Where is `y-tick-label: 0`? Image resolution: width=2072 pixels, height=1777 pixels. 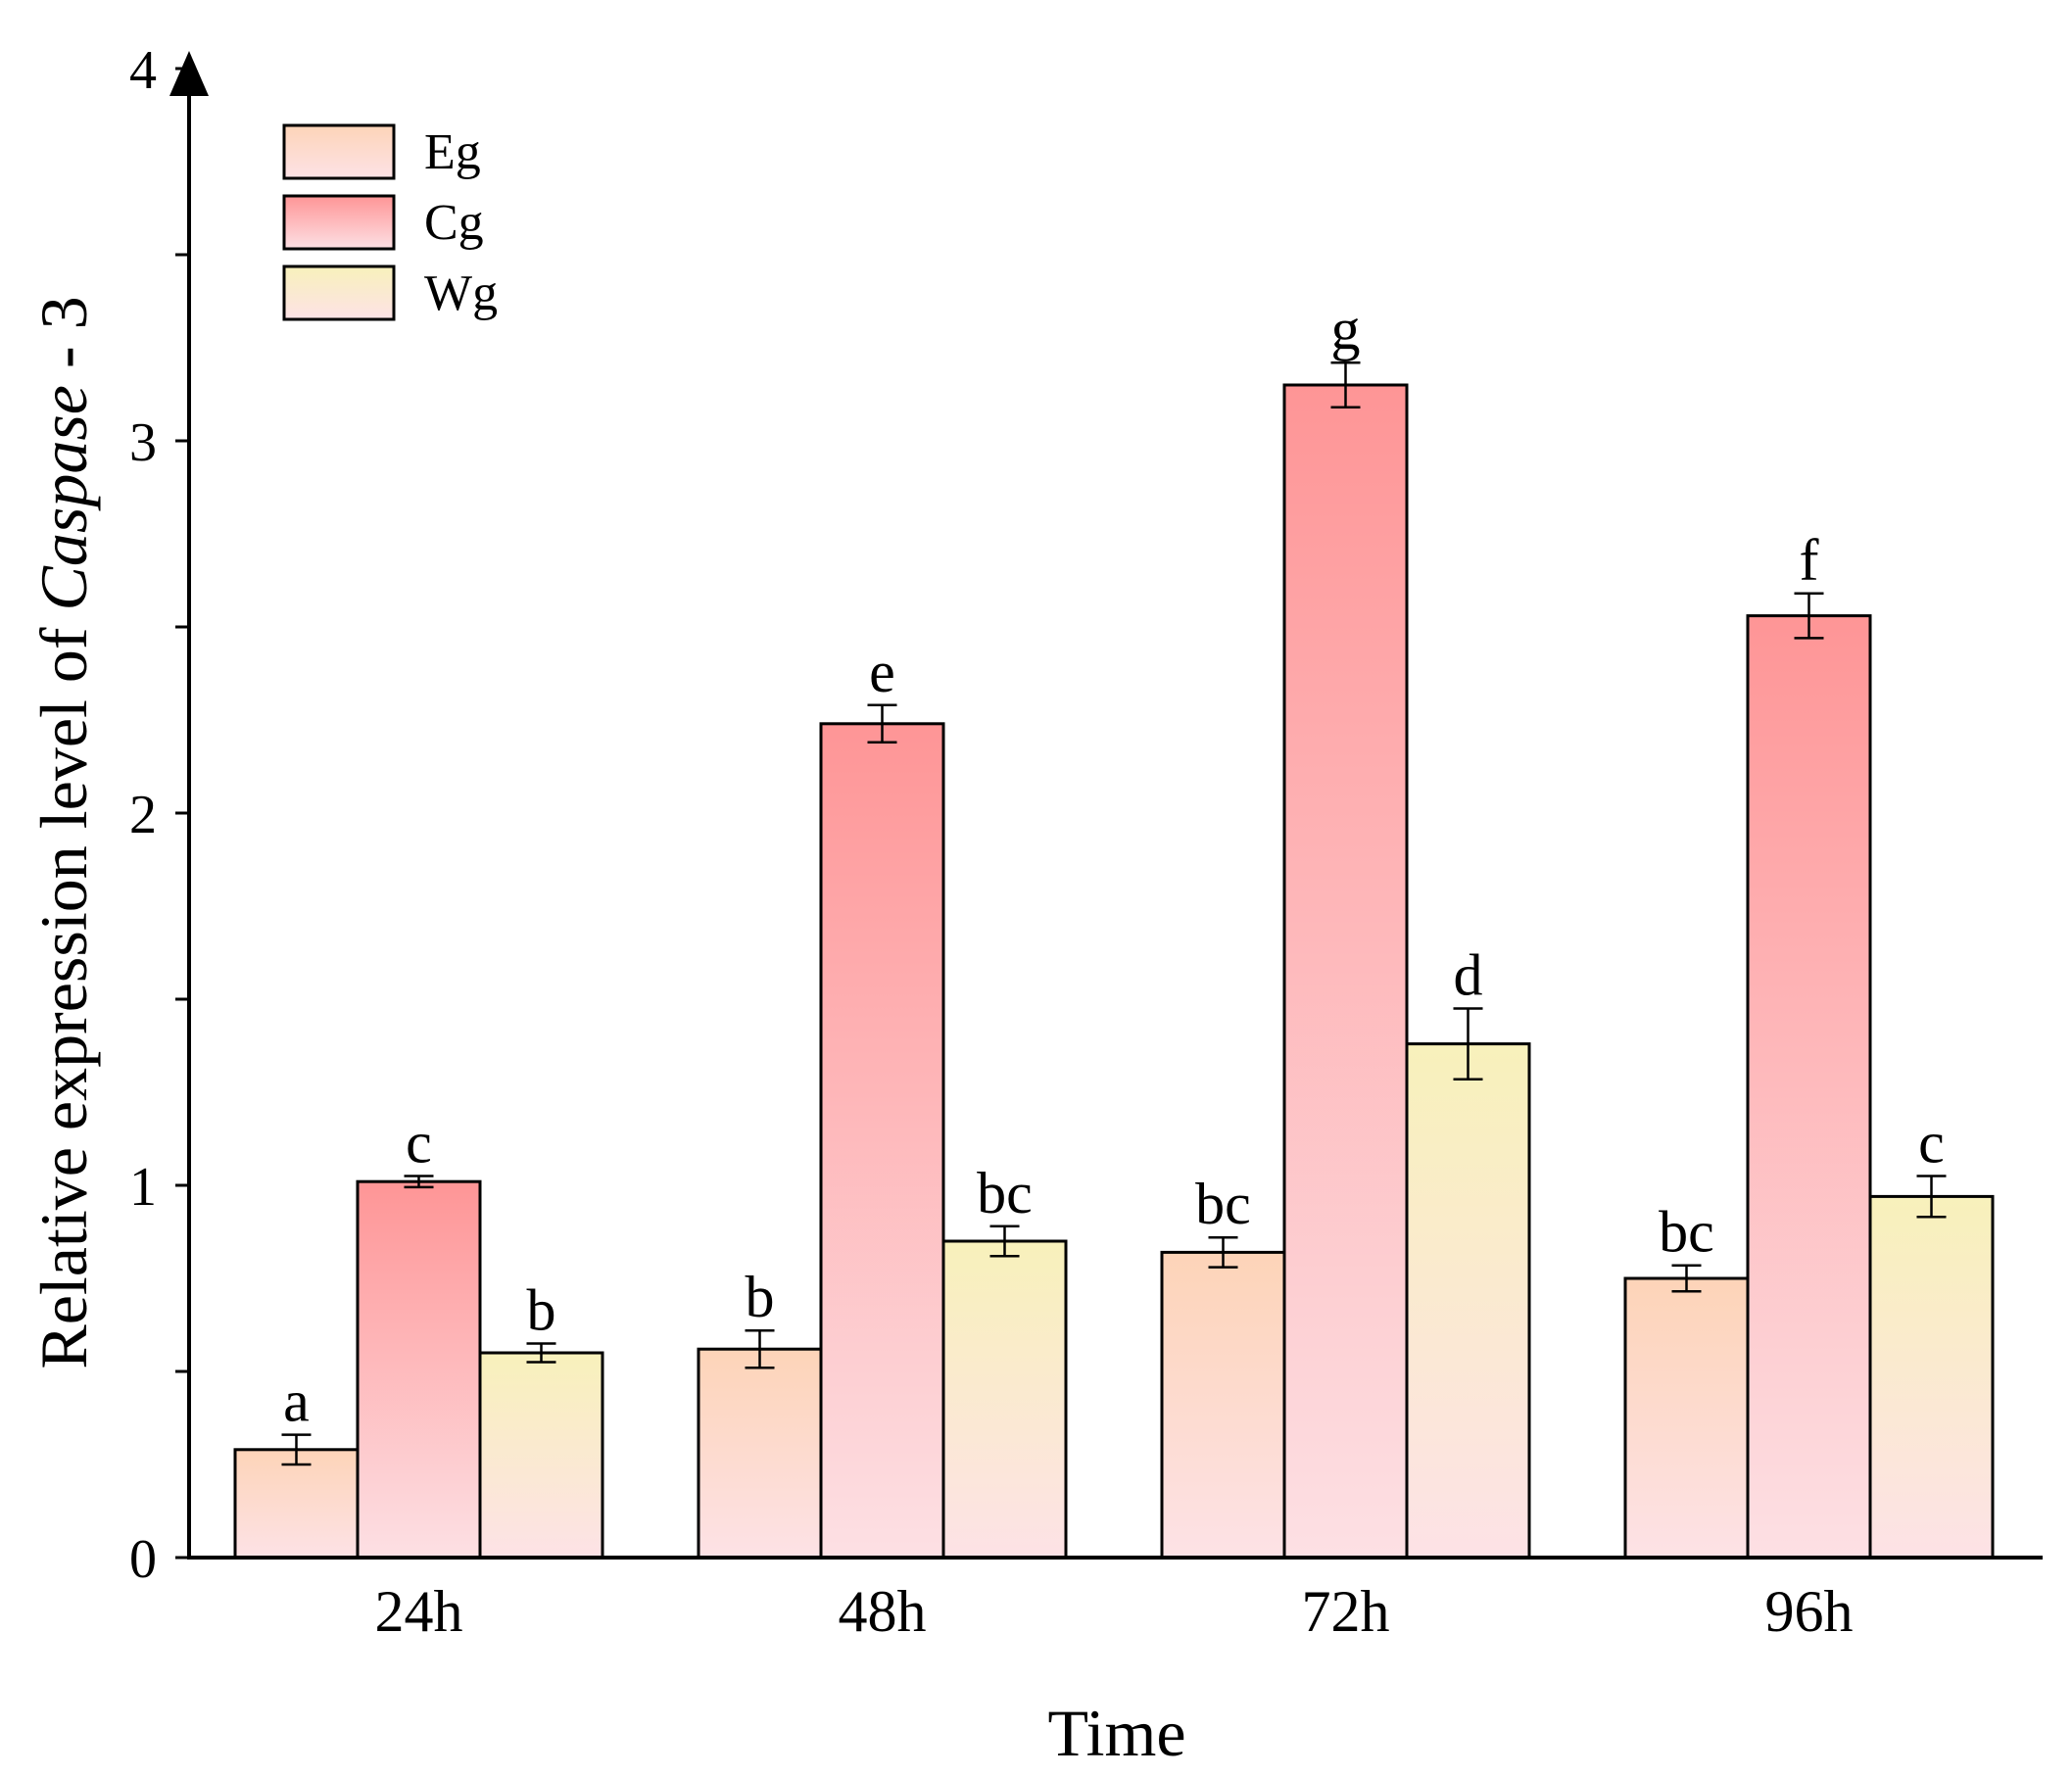 y-tick-label: 0 is located at coordinates (143, 1559).